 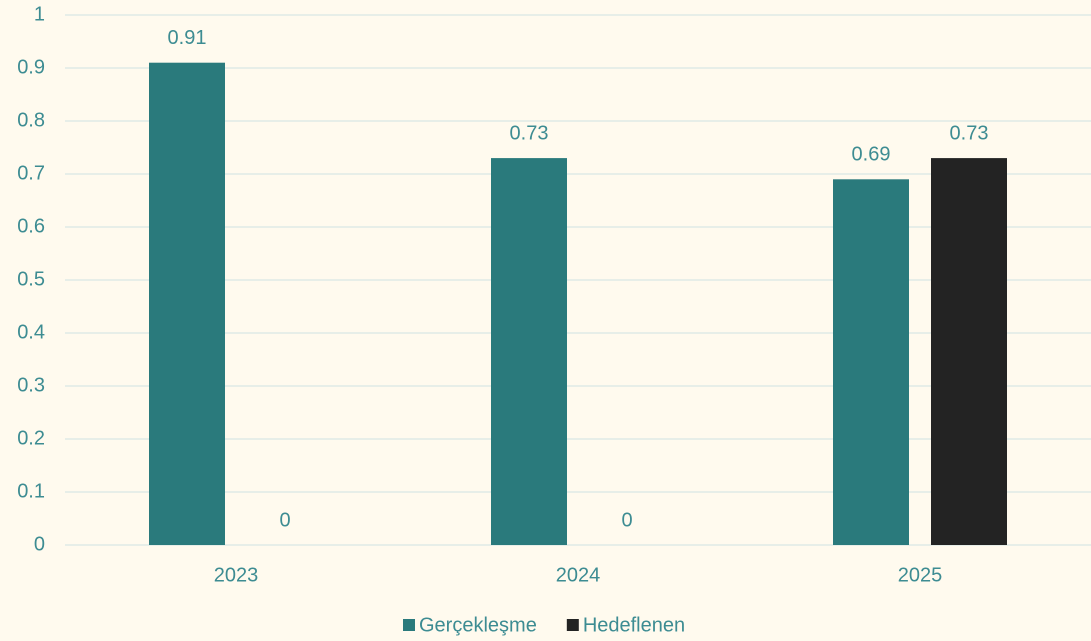 I want to click on y-tick-label: 1, so click(x=39, y=14).